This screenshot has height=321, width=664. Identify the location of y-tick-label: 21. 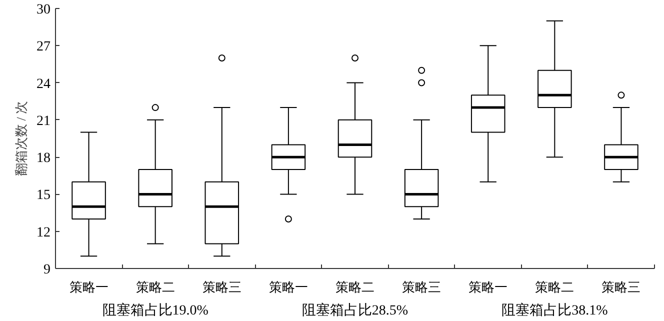
(43, 121).